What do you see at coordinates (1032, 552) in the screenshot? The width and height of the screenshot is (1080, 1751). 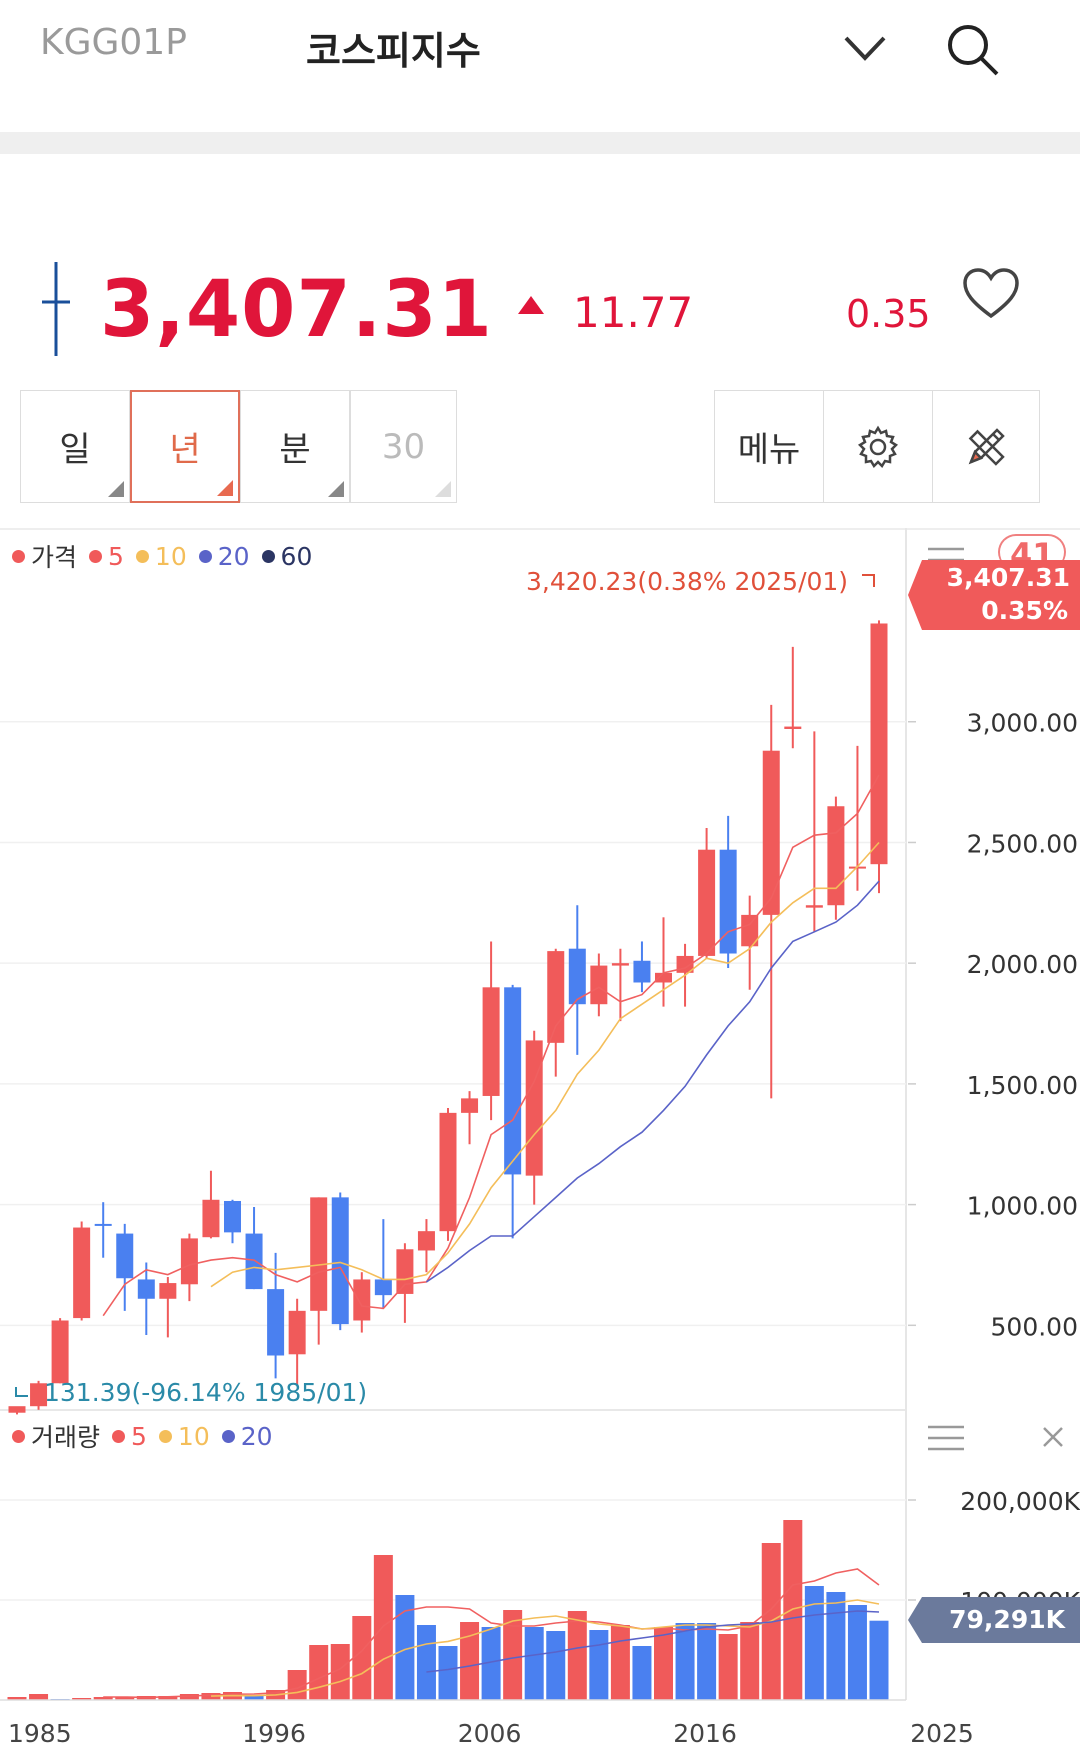 I see `badge-outline` at bounding box center [1032, 552].